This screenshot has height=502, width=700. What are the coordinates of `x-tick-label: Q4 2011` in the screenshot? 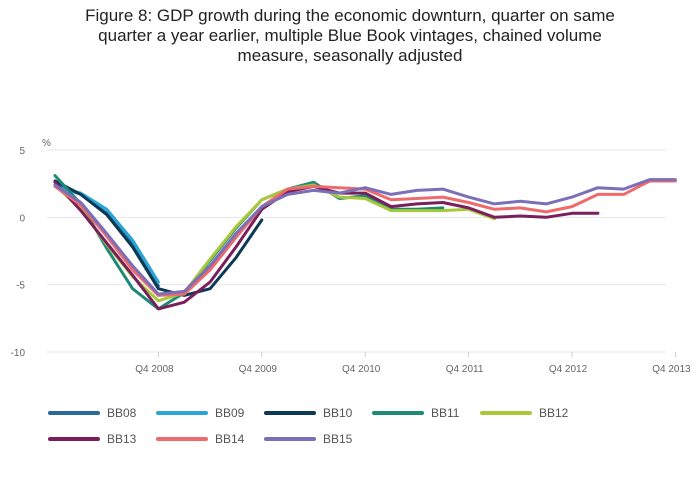 It's located at (465, 369).